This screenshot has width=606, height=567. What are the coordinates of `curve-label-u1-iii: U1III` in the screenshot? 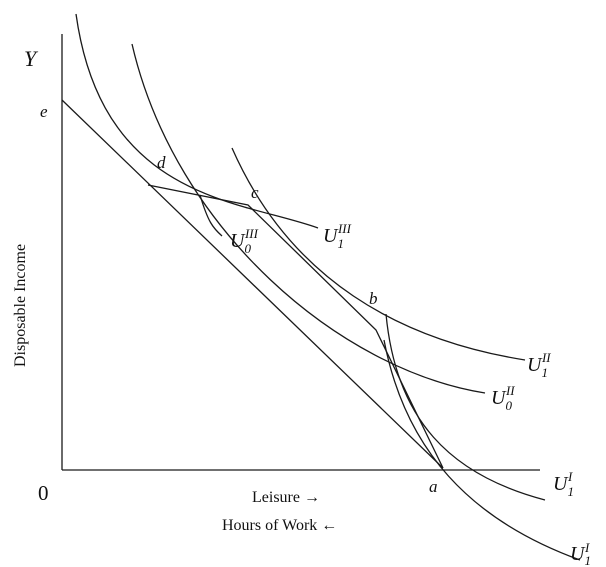 It's located at (337, 236).